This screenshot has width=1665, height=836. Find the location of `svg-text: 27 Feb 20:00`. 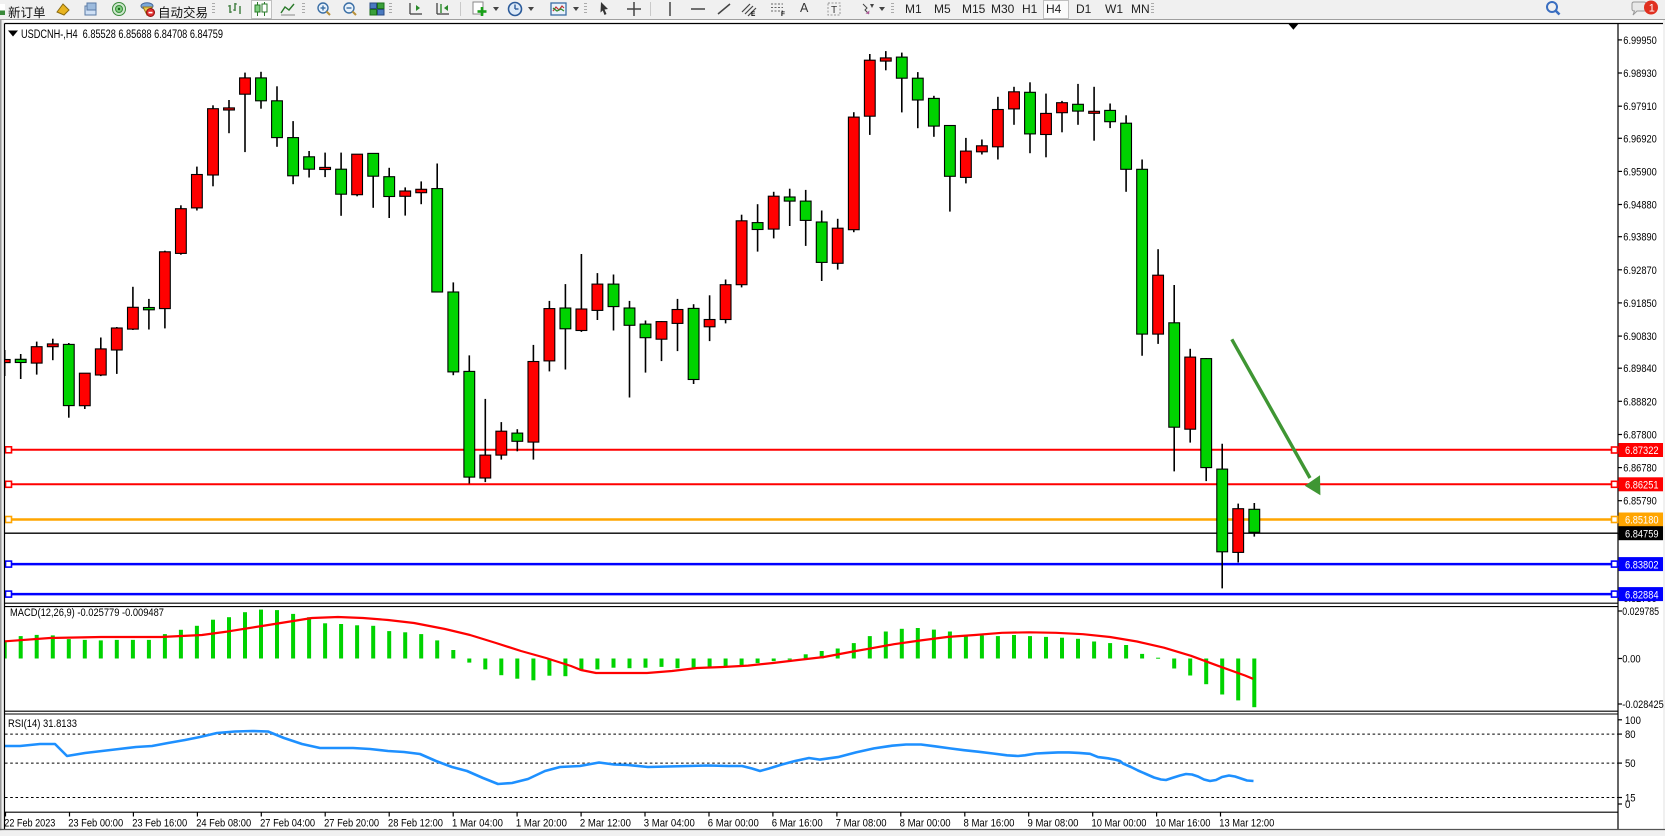

svg-text: 27 Feb 20:00 is located at coordinates (351, 824).